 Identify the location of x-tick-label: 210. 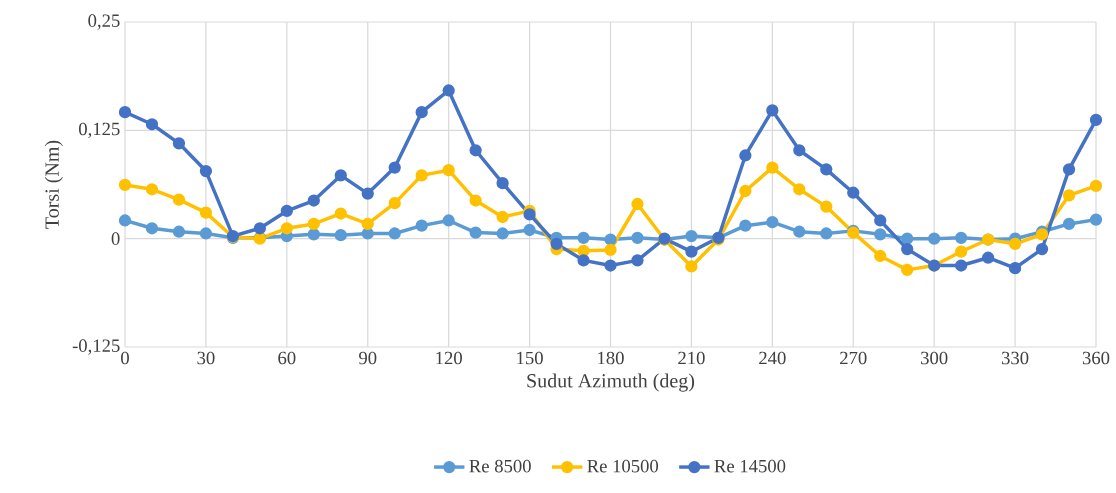
(691, 358).